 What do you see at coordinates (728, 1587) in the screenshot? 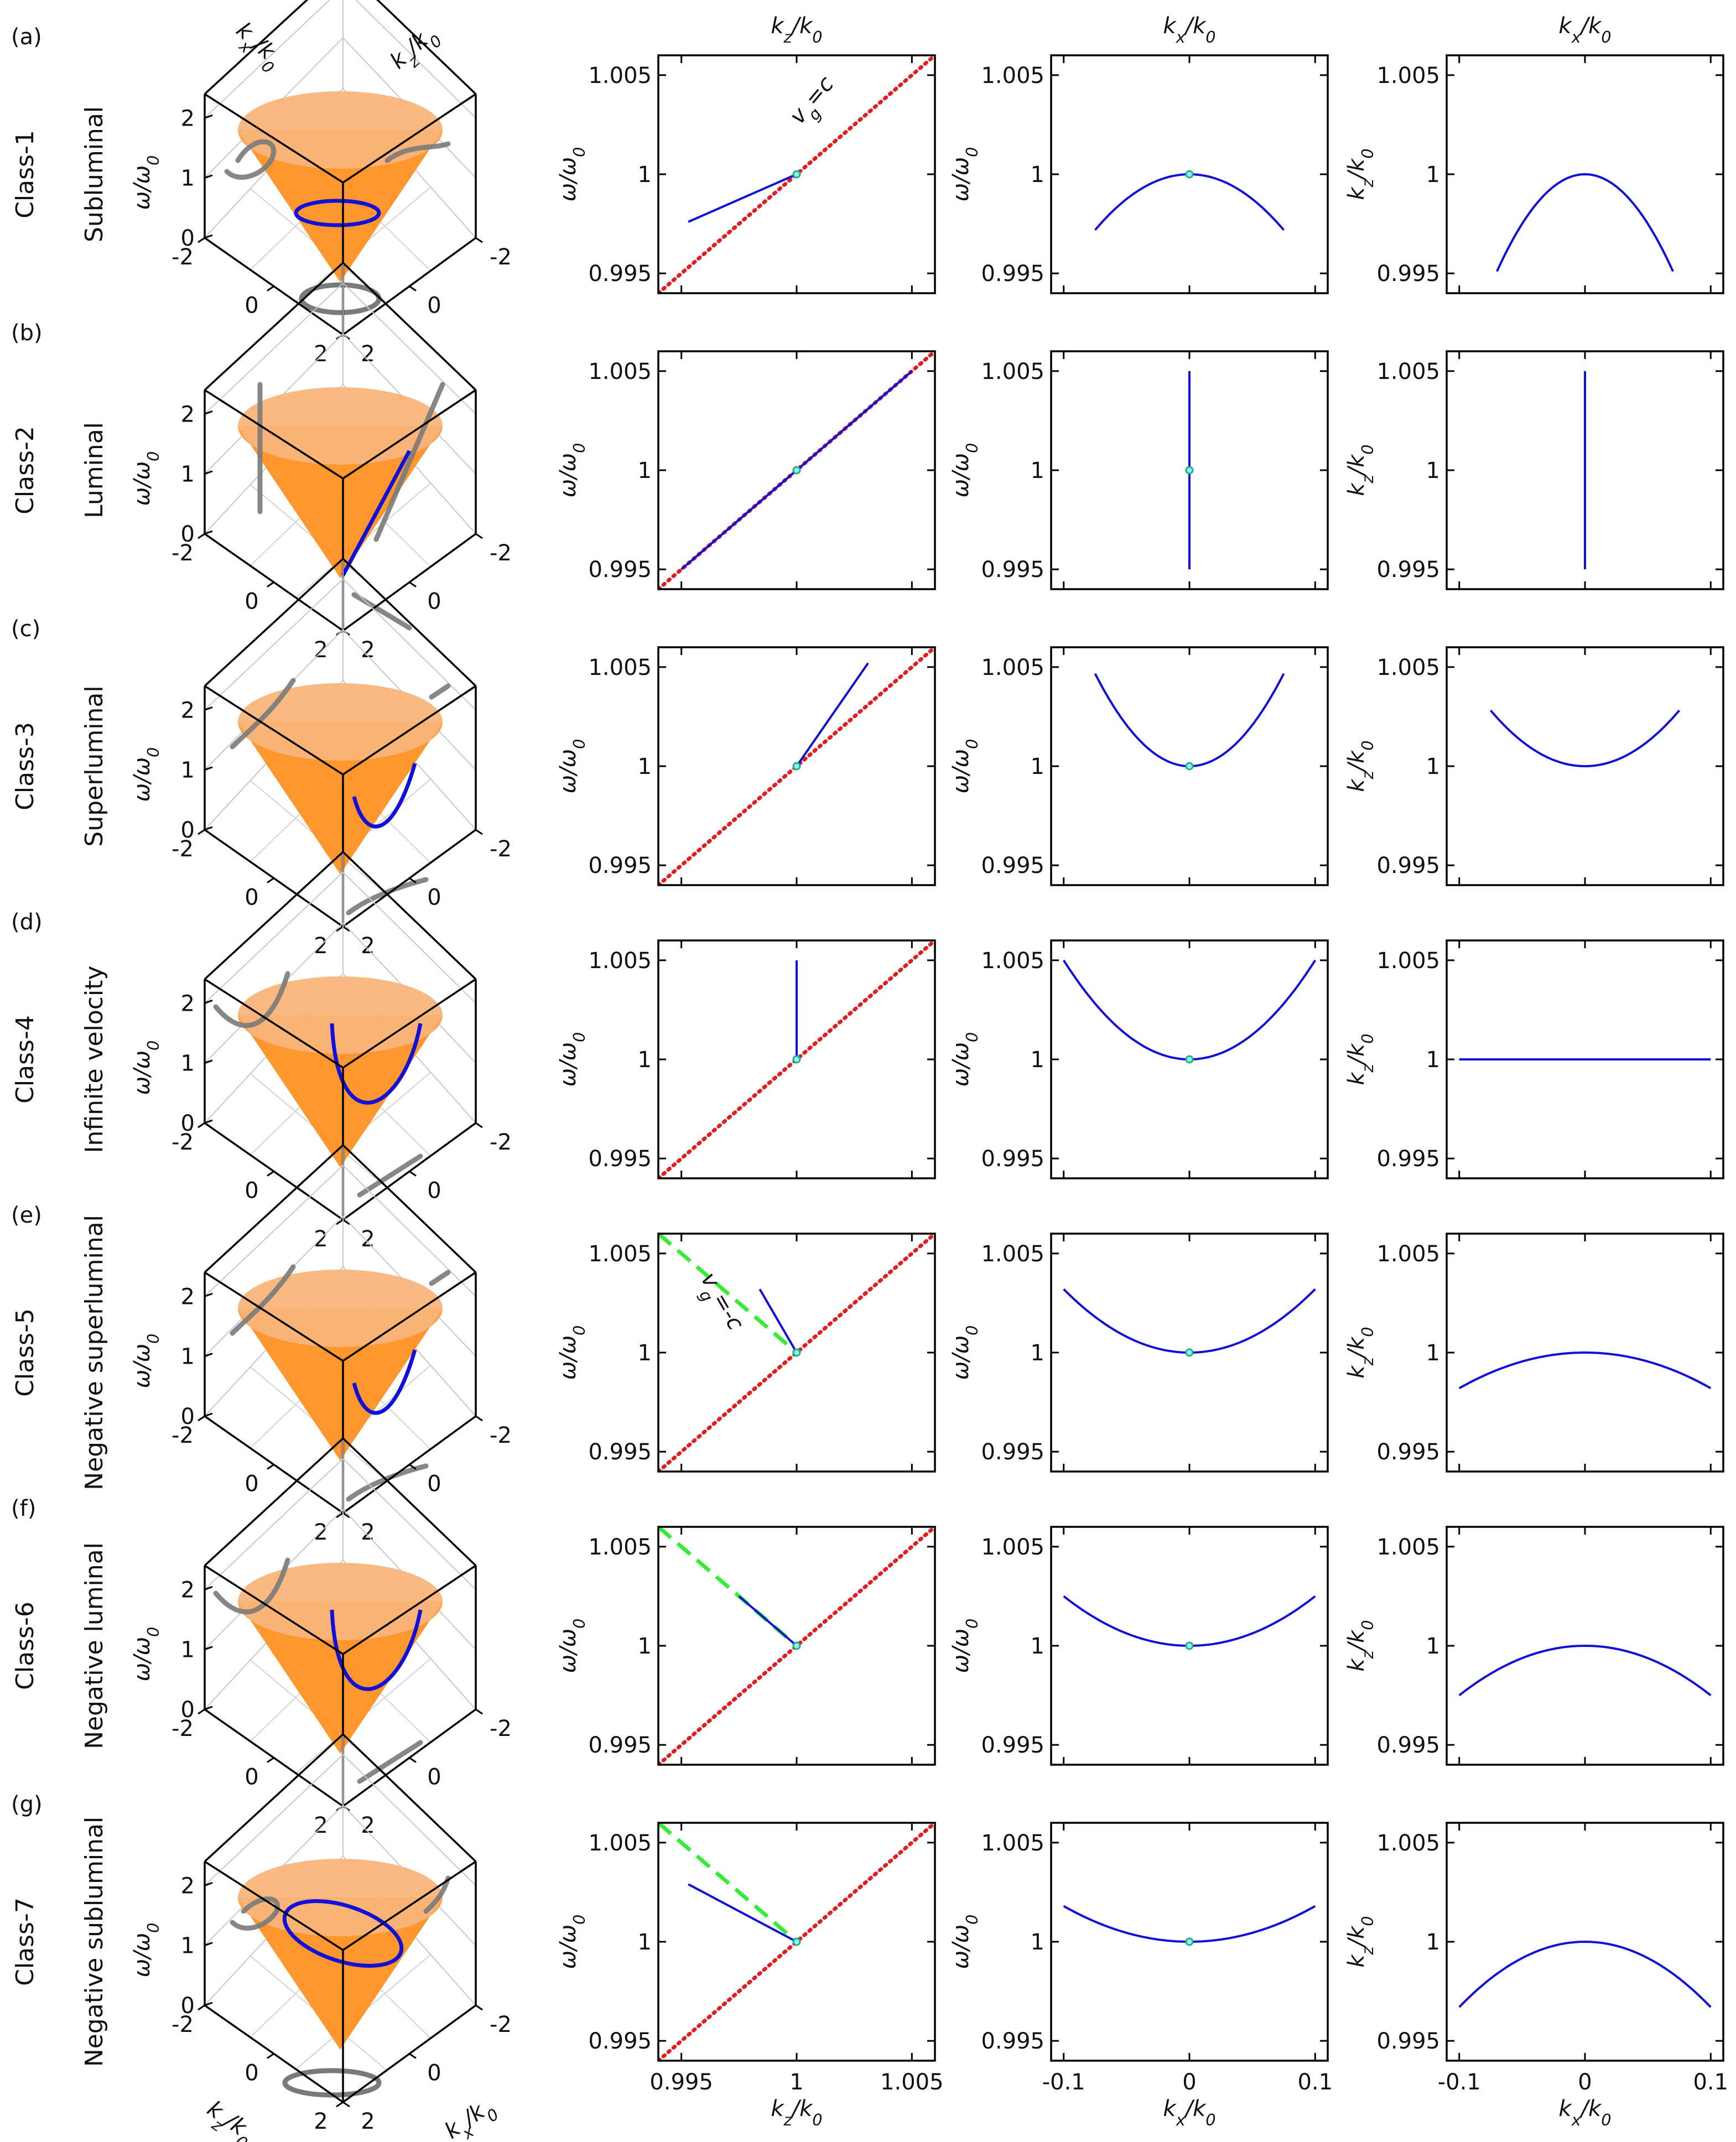
I see `series-negative-light-line` at bounding box center [728, 1587].